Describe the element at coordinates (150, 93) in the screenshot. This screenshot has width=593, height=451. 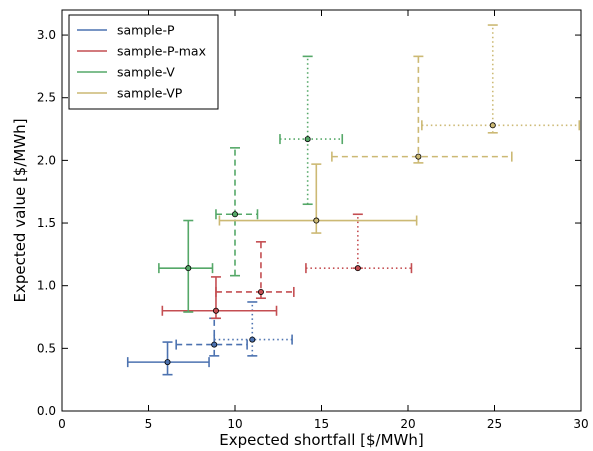
I see `legend-label: sample-VP` at that location.